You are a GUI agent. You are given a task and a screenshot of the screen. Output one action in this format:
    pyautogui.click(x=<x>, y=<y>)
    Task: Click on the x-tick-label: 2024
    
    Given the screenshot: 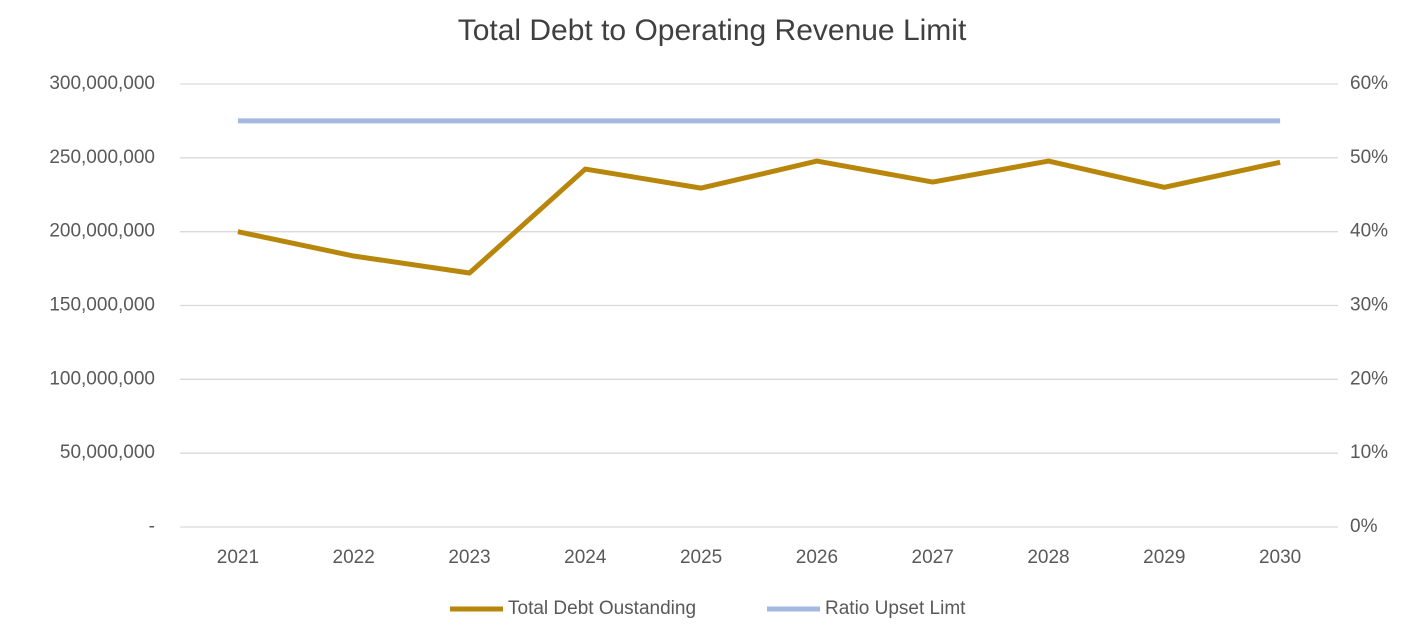 What is the action you would take?
    pyautogui.click(x=585, y=557)
    